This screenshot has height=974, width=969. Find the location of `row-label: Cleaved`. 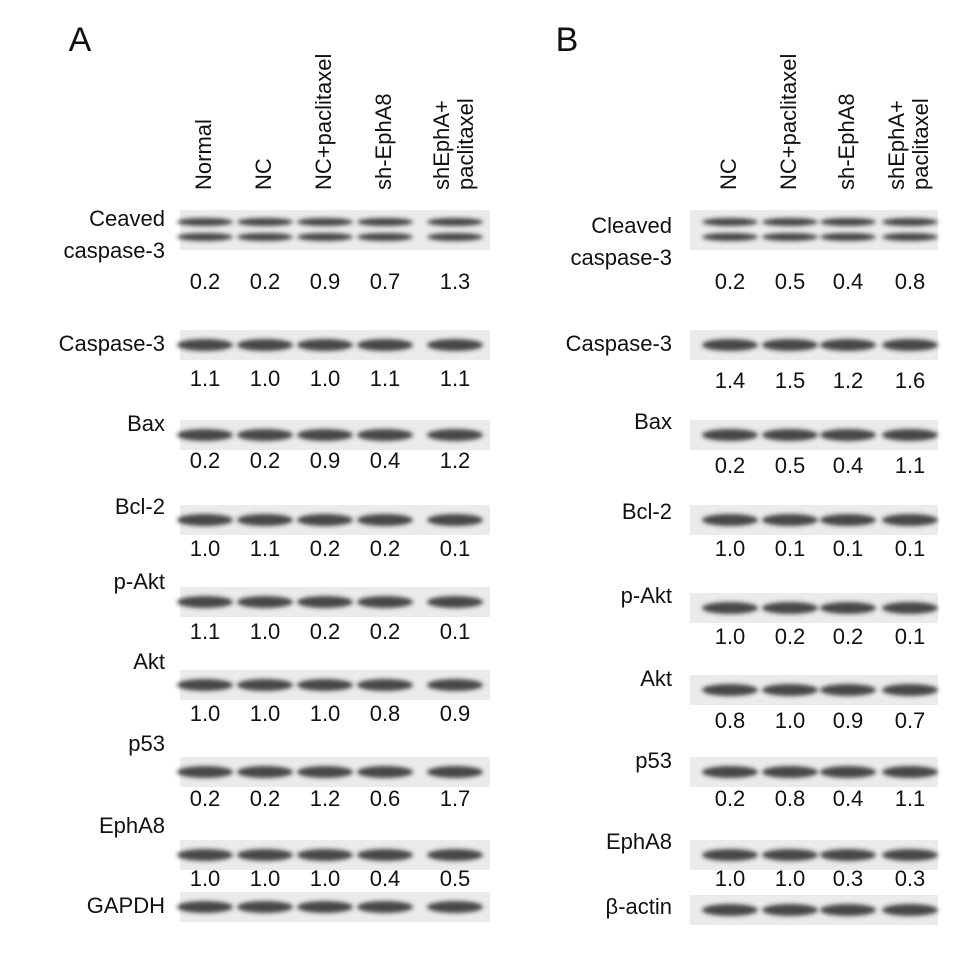

row-label: Cleaved is located at coordinates (631, 225).